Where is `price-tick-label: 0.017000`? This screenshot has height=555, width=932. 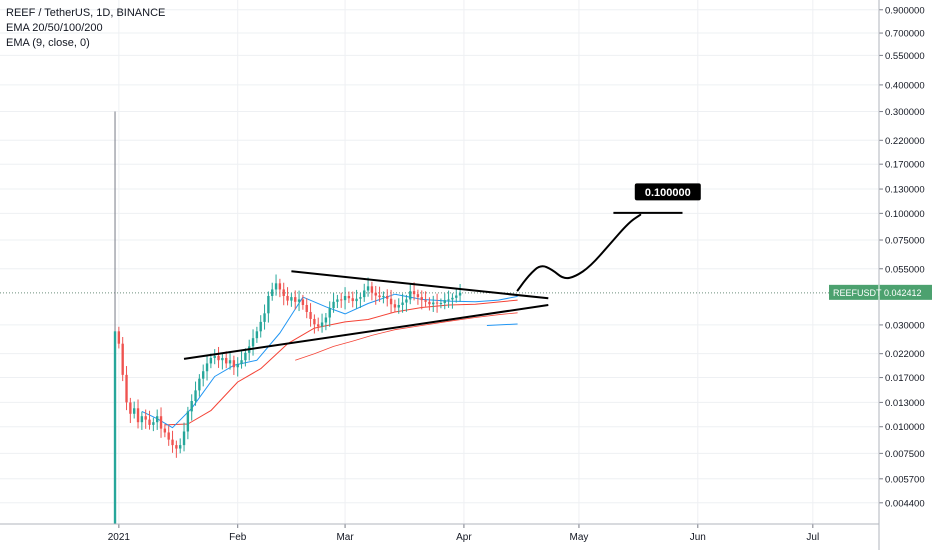 price-tick-label: 0.017000 is located at coordinates (905, 378).